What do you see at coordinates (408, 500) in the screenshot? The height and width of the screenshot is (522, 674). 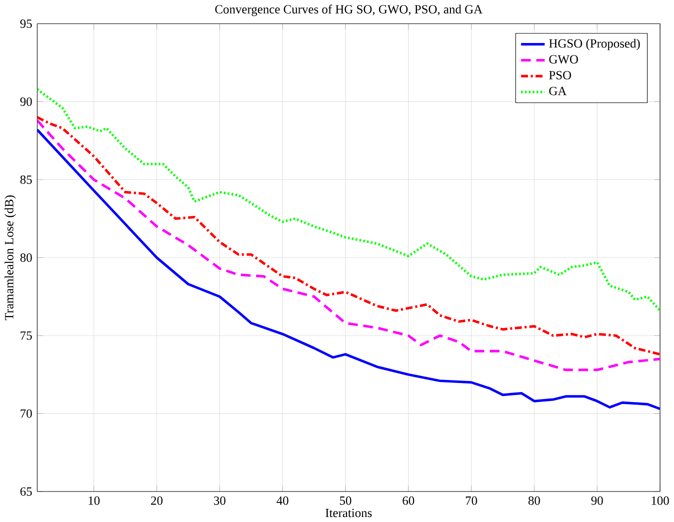 I see `x-tick-label: 60` at bounding box center [408, 500].